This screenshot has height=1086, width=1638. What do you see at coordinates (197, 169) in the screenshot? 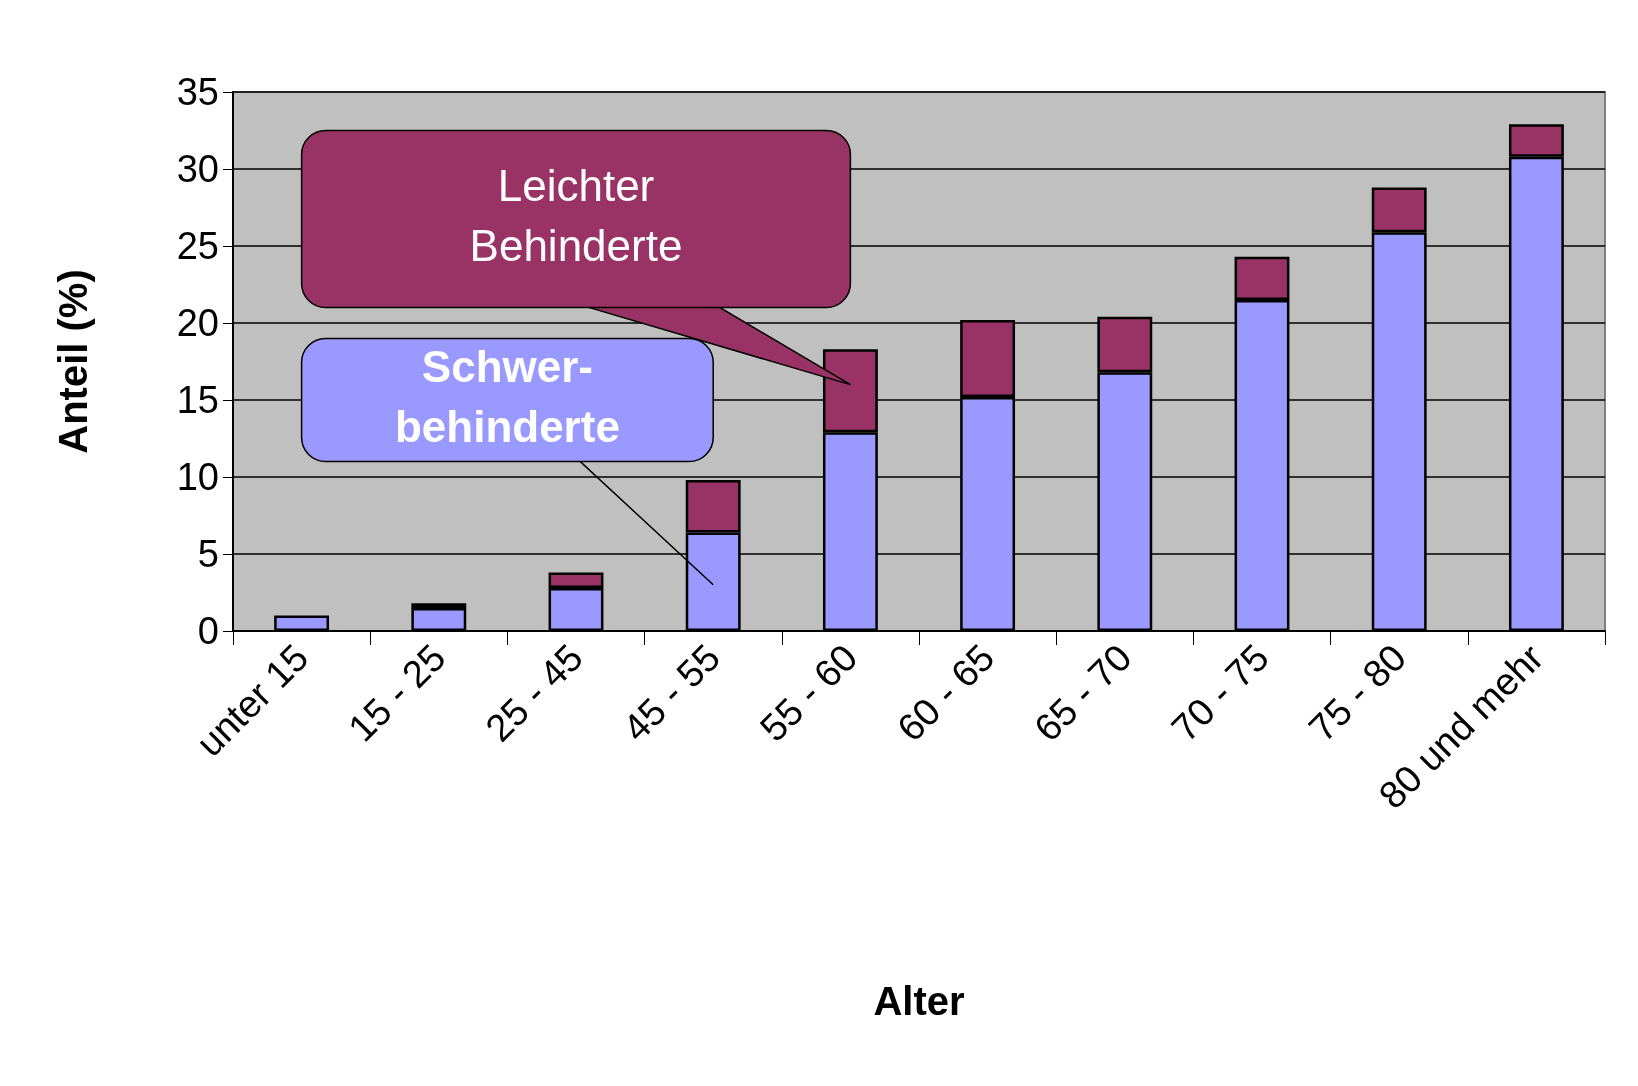
I see `y-tick-label: 30` at bounding box center [197, 169].